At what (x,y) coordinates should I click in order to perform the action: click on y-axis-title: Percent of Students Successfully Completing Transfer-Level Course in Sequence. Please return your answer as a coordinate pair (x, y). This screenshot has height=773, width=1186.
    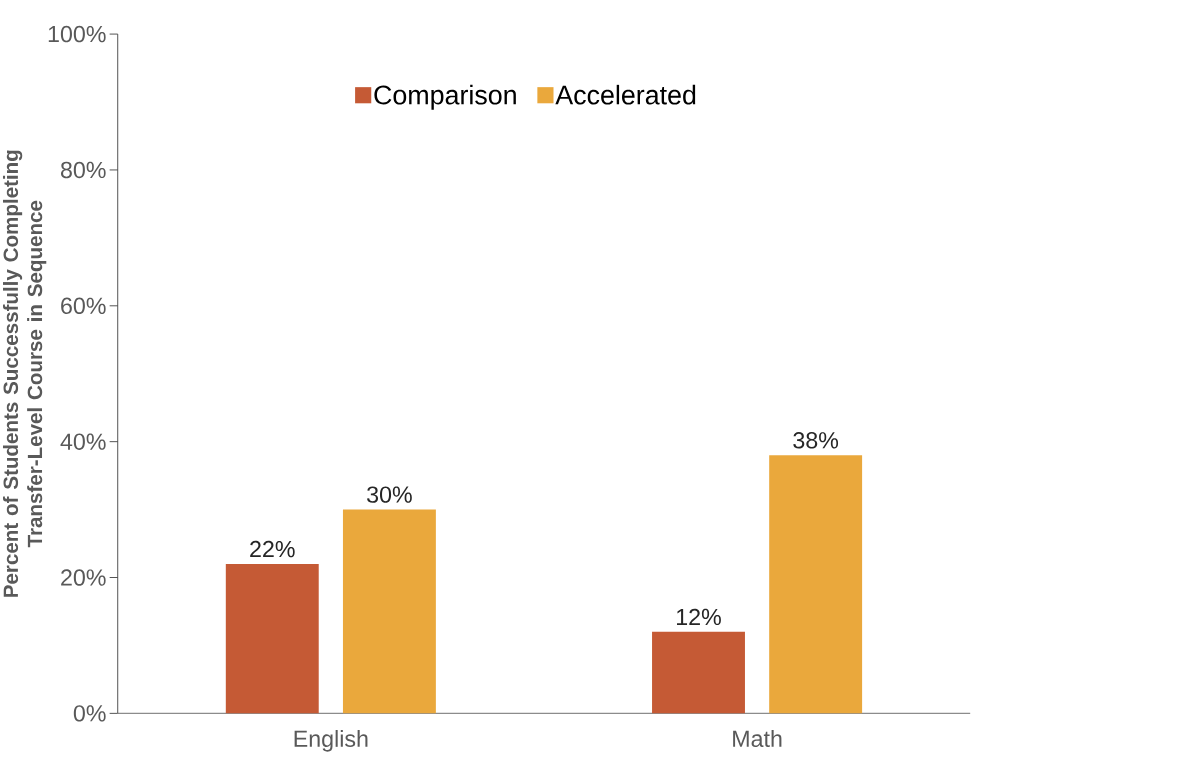
    Looking at the image, I should click on (24, 374).